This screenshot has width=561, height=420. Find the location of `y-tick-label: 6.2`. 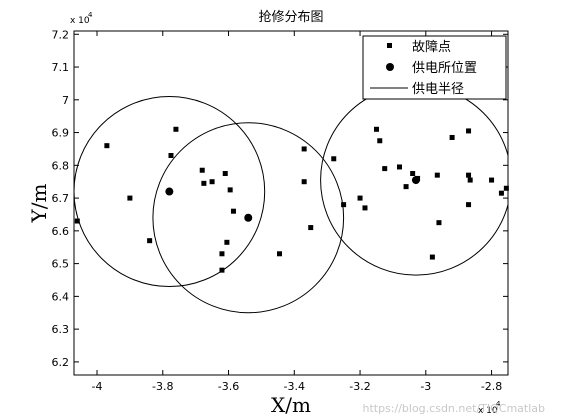

y-tick-label: 6.2 is located at coordinates (61, 362).